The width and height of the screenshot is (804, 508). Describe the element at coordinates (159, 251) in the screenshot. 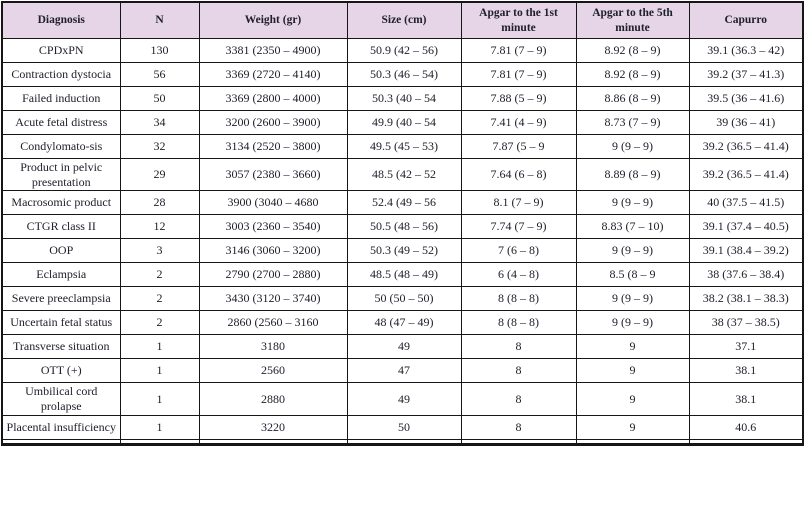

I see `table-cell: 3` at that location.